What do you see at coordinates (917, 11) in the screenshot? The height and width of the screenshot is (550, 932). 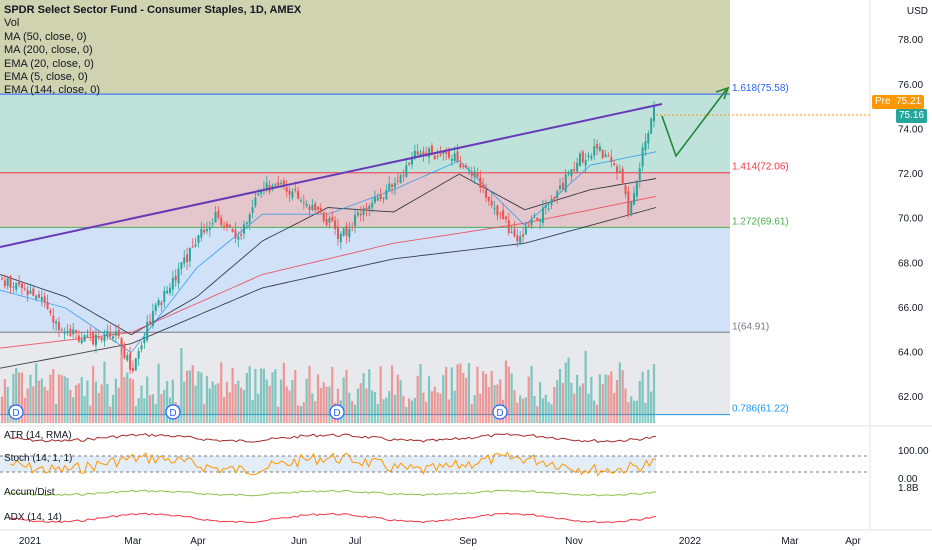 I see `currency-label: USD` at bounding box center [917, 11].